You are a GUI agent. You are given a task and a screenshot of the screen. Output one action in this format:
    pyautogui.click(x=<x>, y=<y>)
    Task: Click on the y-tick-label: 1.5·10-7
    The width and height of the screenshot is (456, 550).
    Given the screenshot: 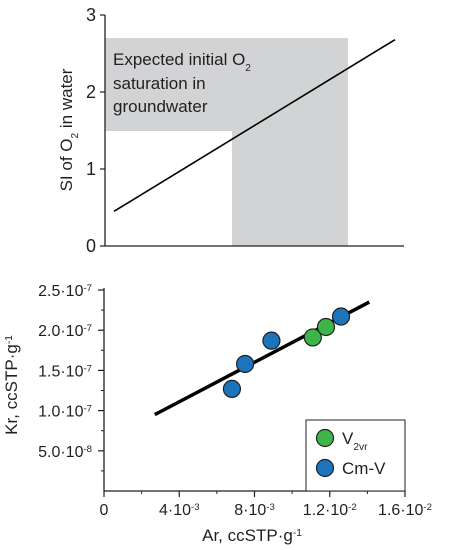 What is the action you would take?
    pyautogui.click(x=65, y=372)
    